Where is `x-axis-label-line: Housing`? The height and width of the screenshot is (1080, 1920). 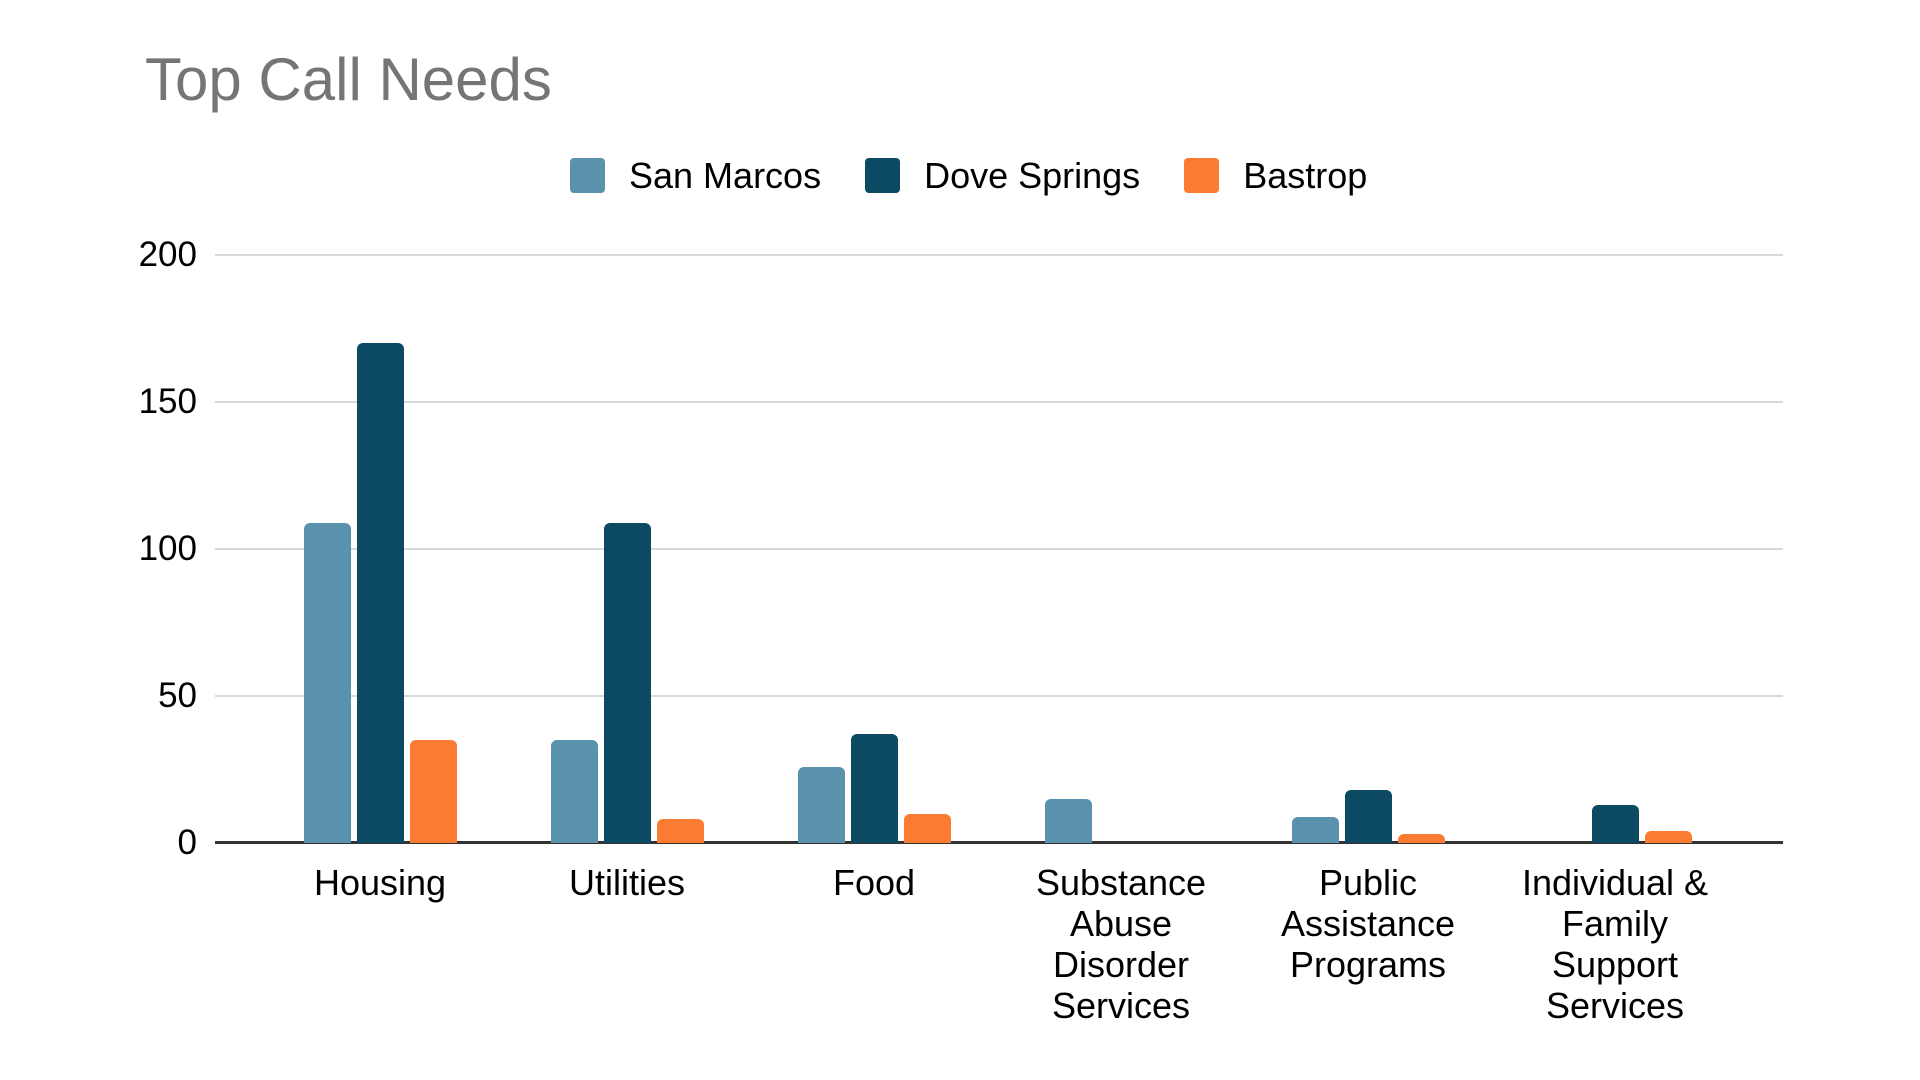 x-axis-label-line: Housing is located at coordinates (380, 882).